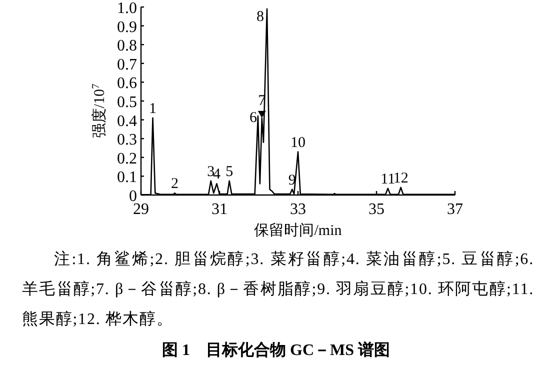  What do you see at coordinates (127, 83) in the screenshot?
I see `y-tick-label: 0.6` at bounding box center [127, 83].